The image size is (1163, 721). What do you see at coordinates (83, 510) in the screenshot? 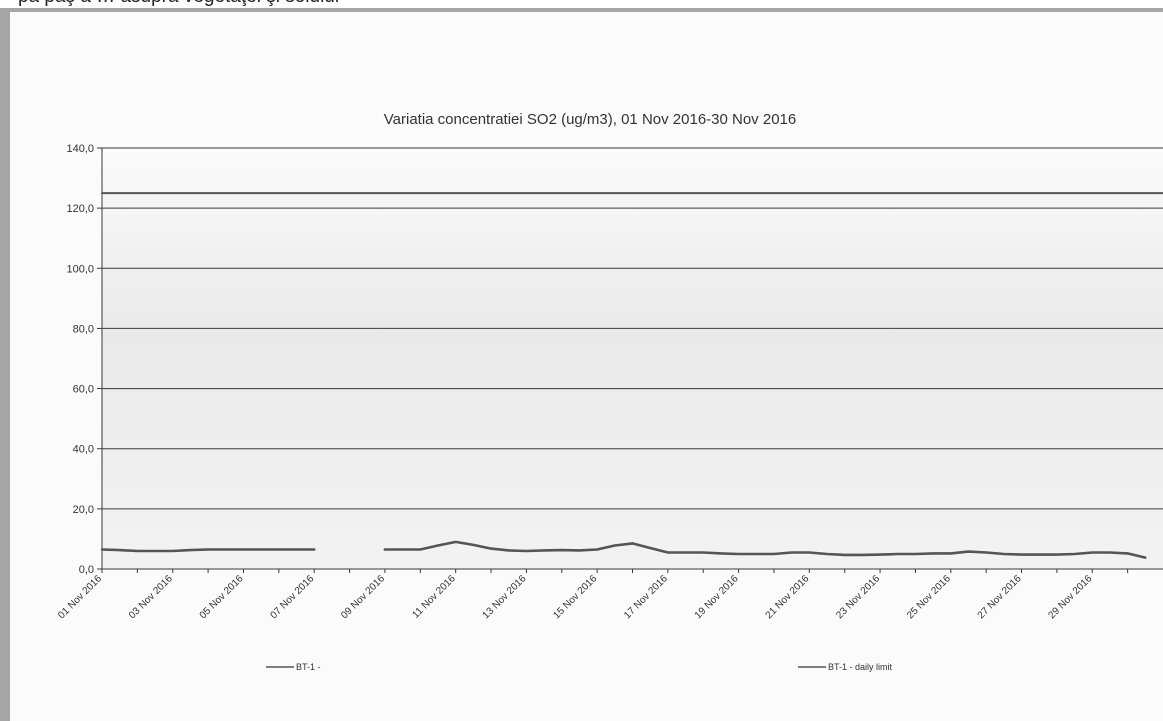
I see `y-tick-label: 20,0` at bounding box center [83, 510].